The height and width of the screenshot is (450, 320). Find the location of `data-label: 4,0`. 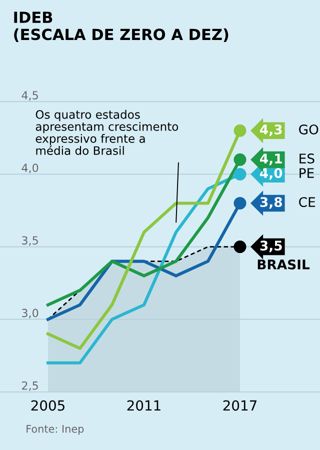

data-label: 4,0 is located at coordinates (271, 174).